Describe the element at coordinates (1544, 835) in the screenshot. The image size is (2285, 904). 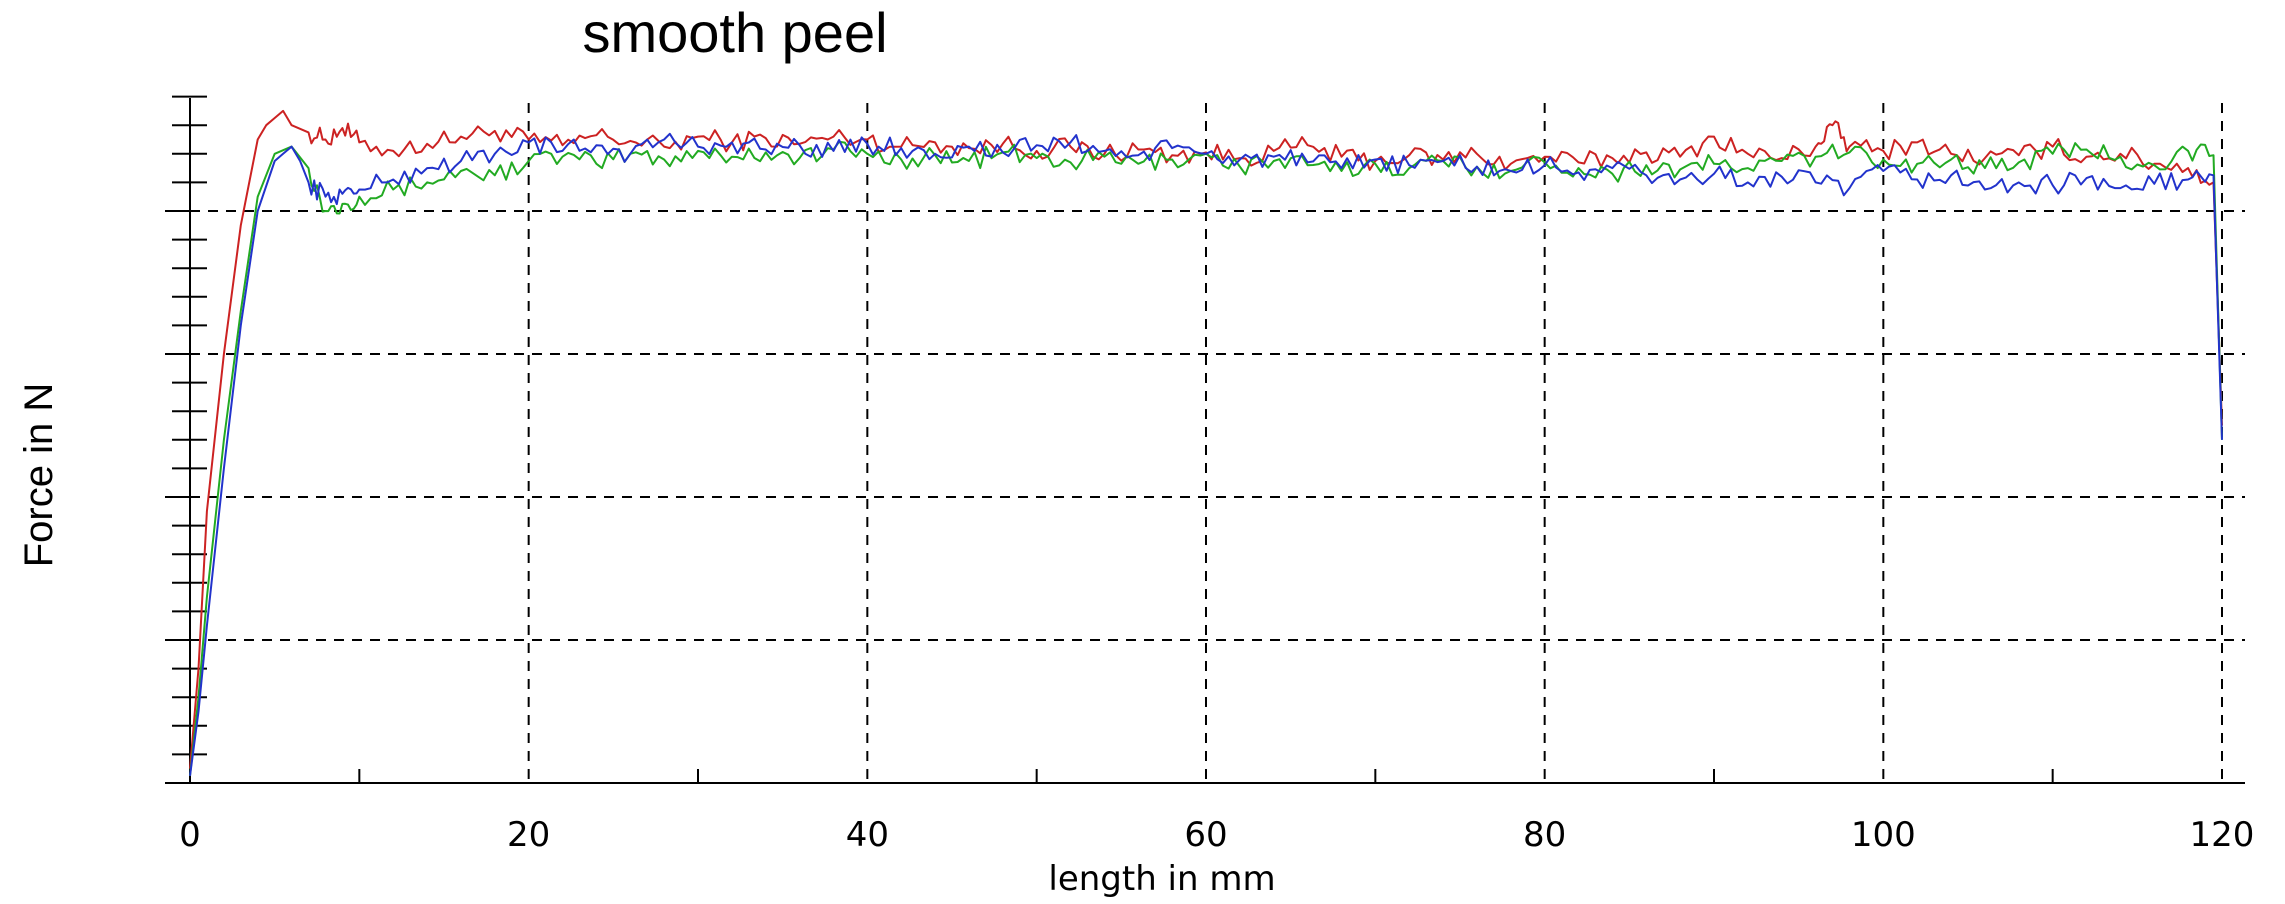
I see `x-tick-label: 80` at that location.